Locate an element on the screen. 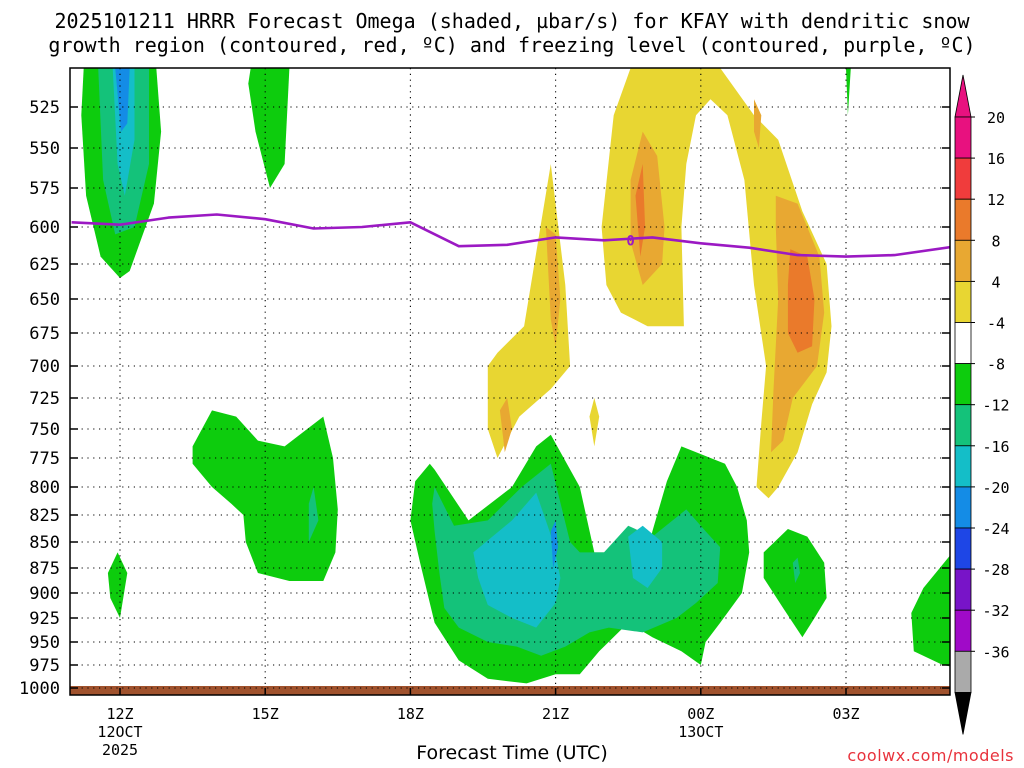 The height and width of the screenshot is (768, 1024). colorbar-label: -36 is located at coordinates (995, 652).